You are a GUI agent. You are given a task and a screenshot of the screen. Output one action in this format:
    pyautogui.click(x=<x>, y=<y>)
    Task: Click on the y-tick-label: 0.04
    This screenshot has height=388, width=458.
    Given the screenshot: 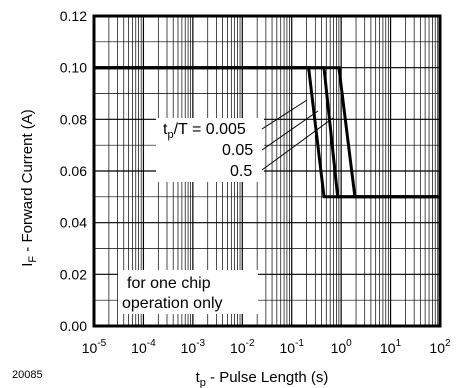 What is the action you would take?
    pyautogui.click(x=73, y=223)
    